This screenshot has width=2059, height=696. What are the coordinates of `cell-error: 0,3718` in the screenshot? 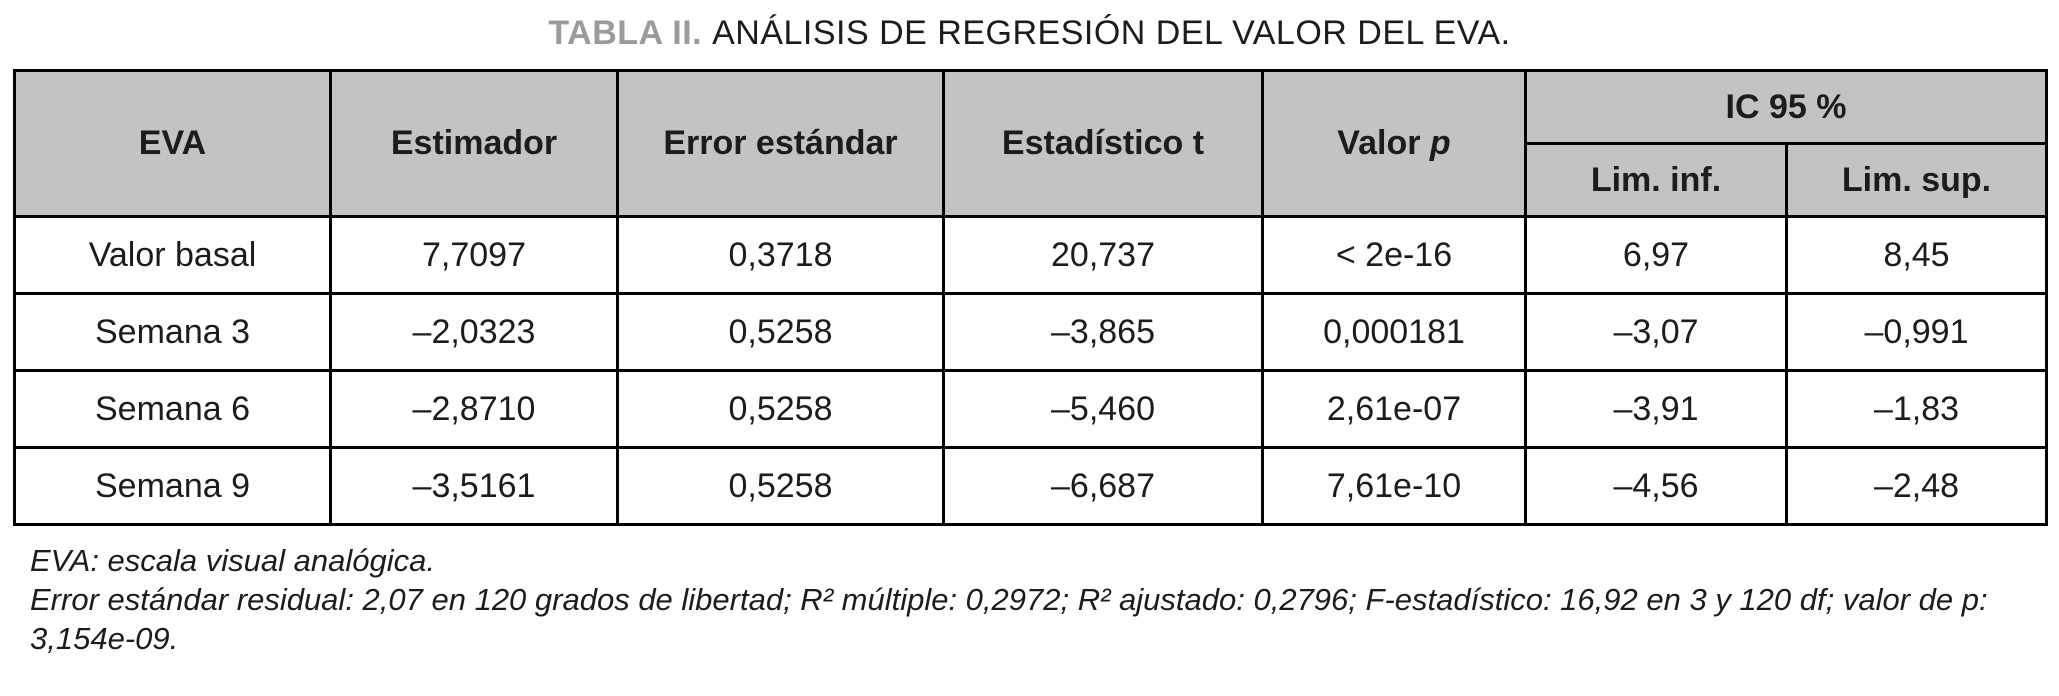 It's located at (780, 255).